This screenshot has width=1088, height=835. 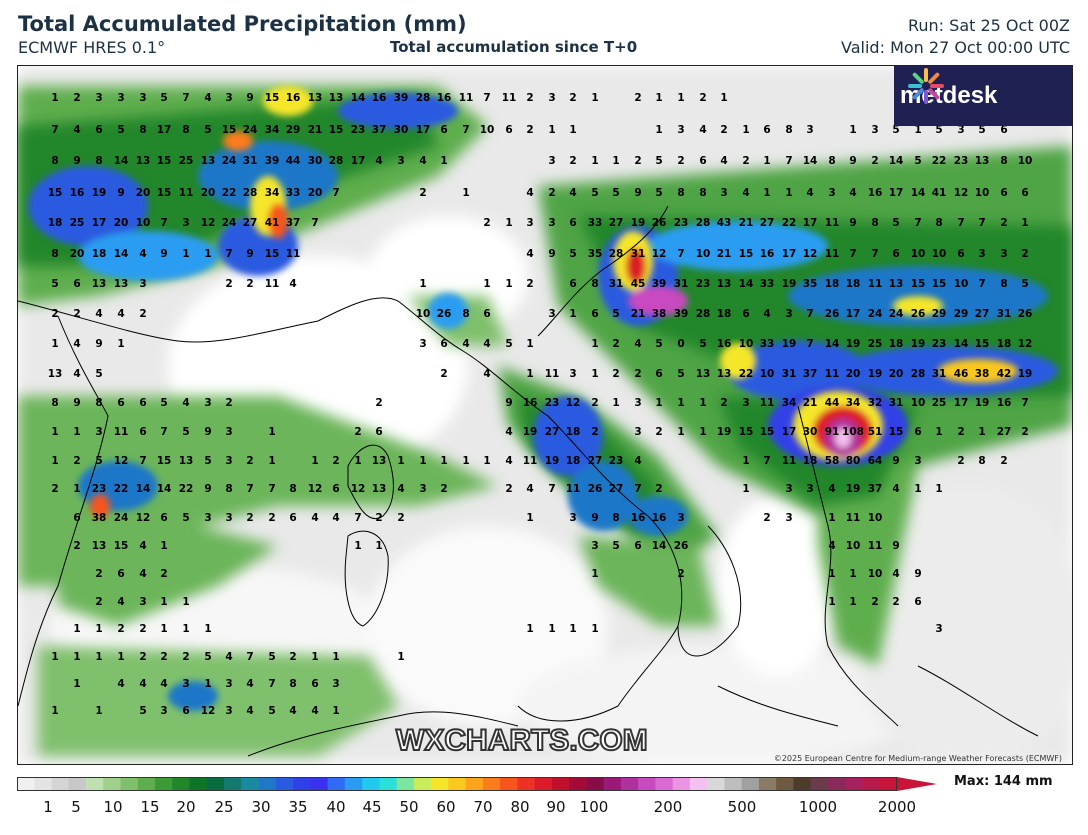 I want to click on colour-scale-tick-label: 200, so click(x=668, y=807).